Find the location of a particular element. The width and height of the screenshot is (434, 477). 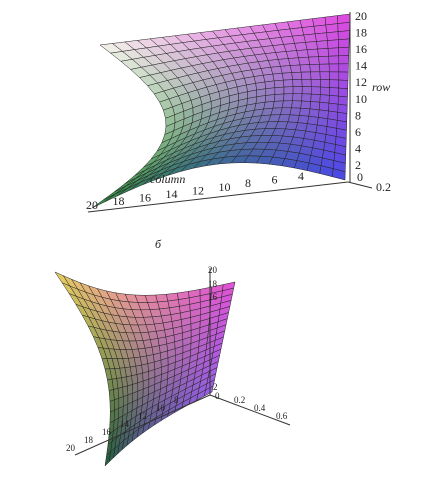

caption: б is located at coordinates (158, 244).